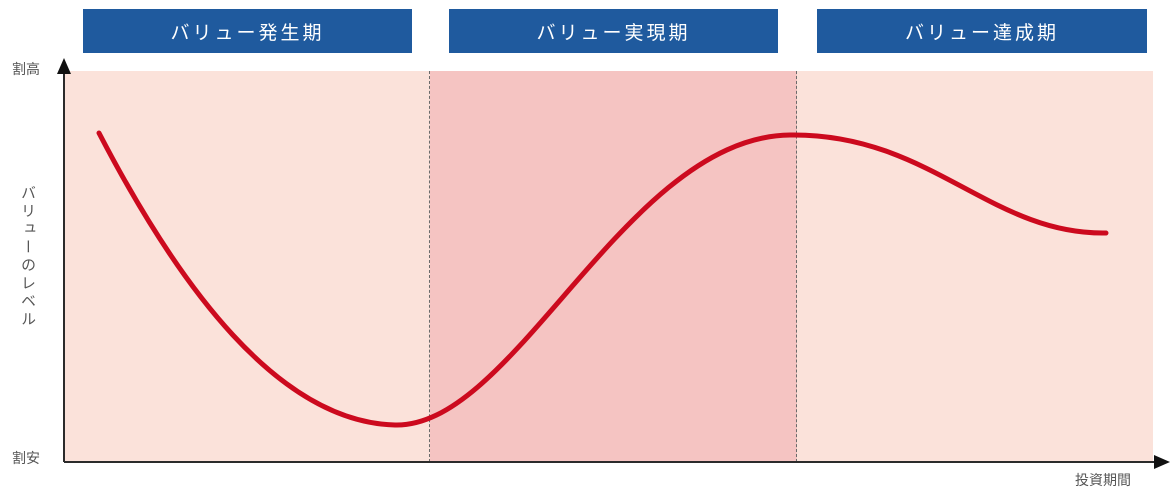  What do you see at coordinates (26, 459) in the screenshot?
I see `y-axis-bottom-label: 割安` at bounding box center [26, 459].